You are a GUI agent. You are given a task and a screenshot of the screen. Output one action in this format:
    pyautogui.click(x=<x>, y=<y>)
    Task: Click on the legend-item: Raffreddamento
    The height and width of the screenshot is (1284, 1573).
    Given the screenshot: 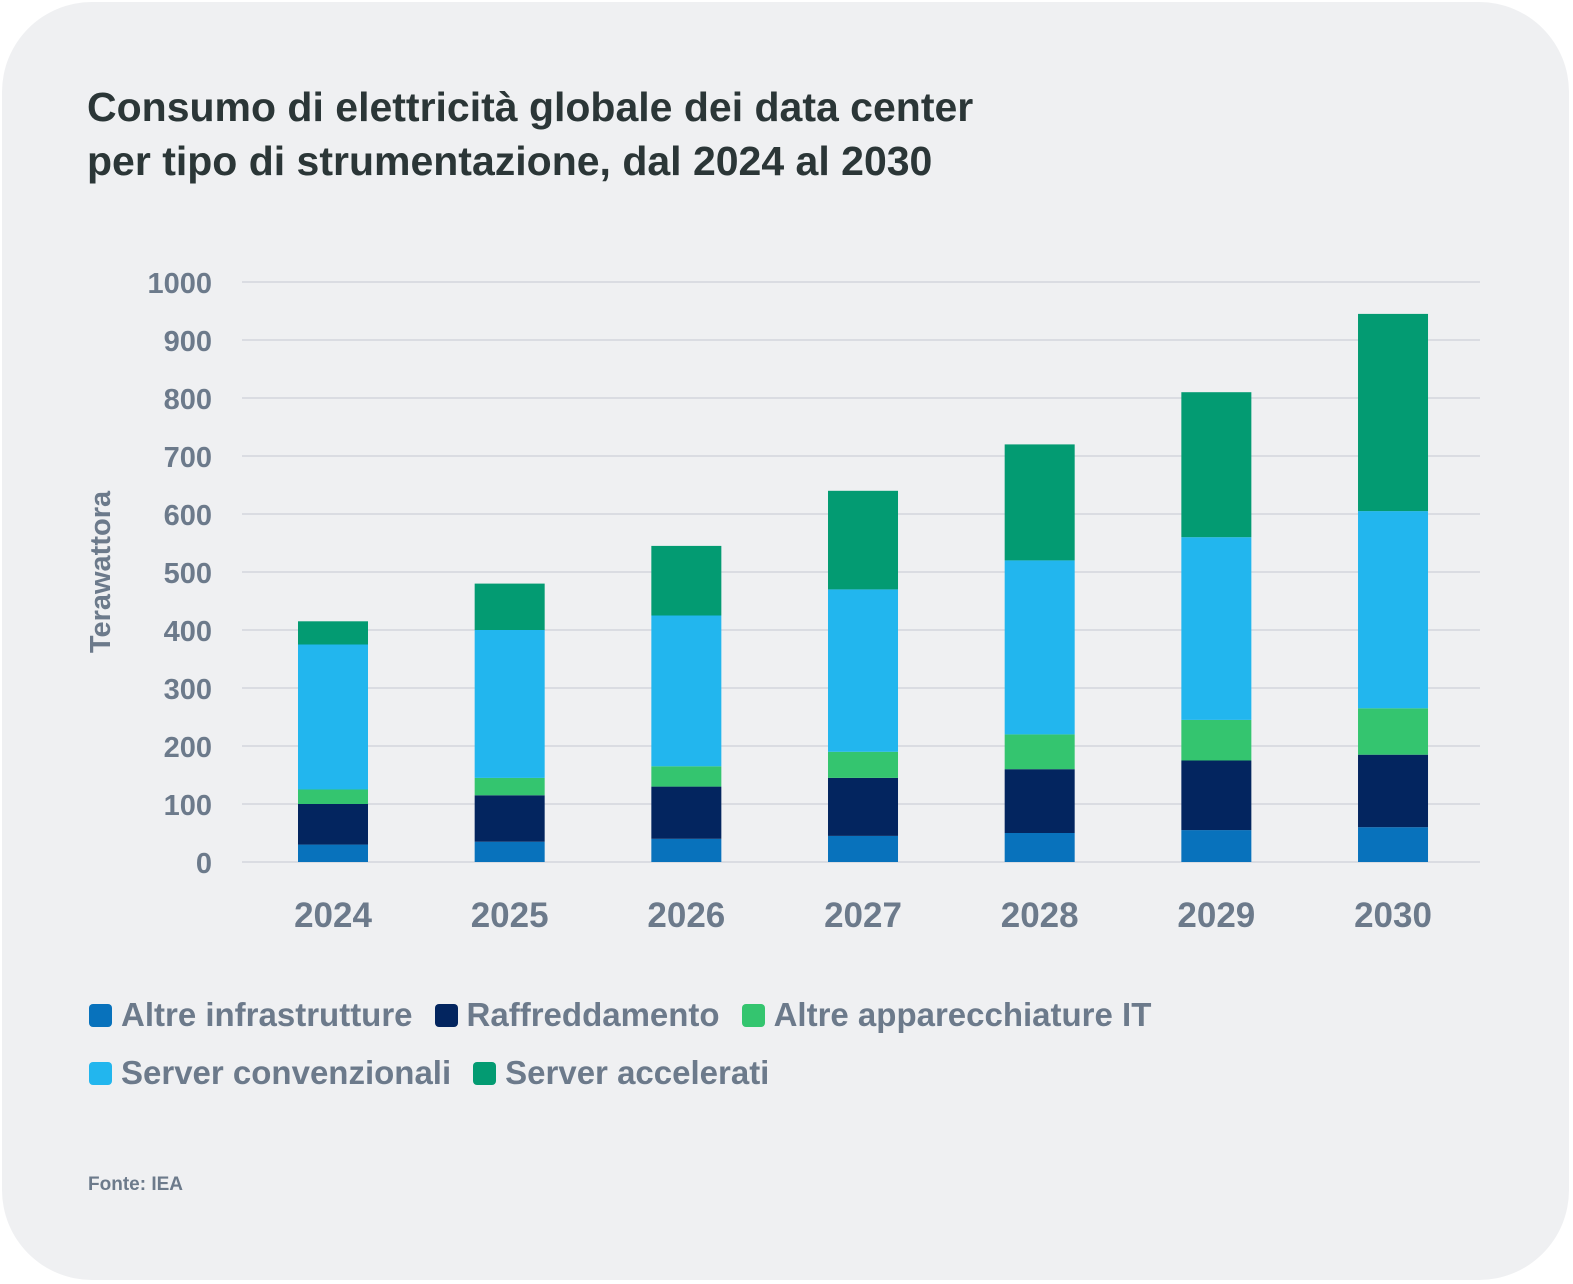 What is the action you would take?
    pyautogui.click(x=577, y=1015)
    